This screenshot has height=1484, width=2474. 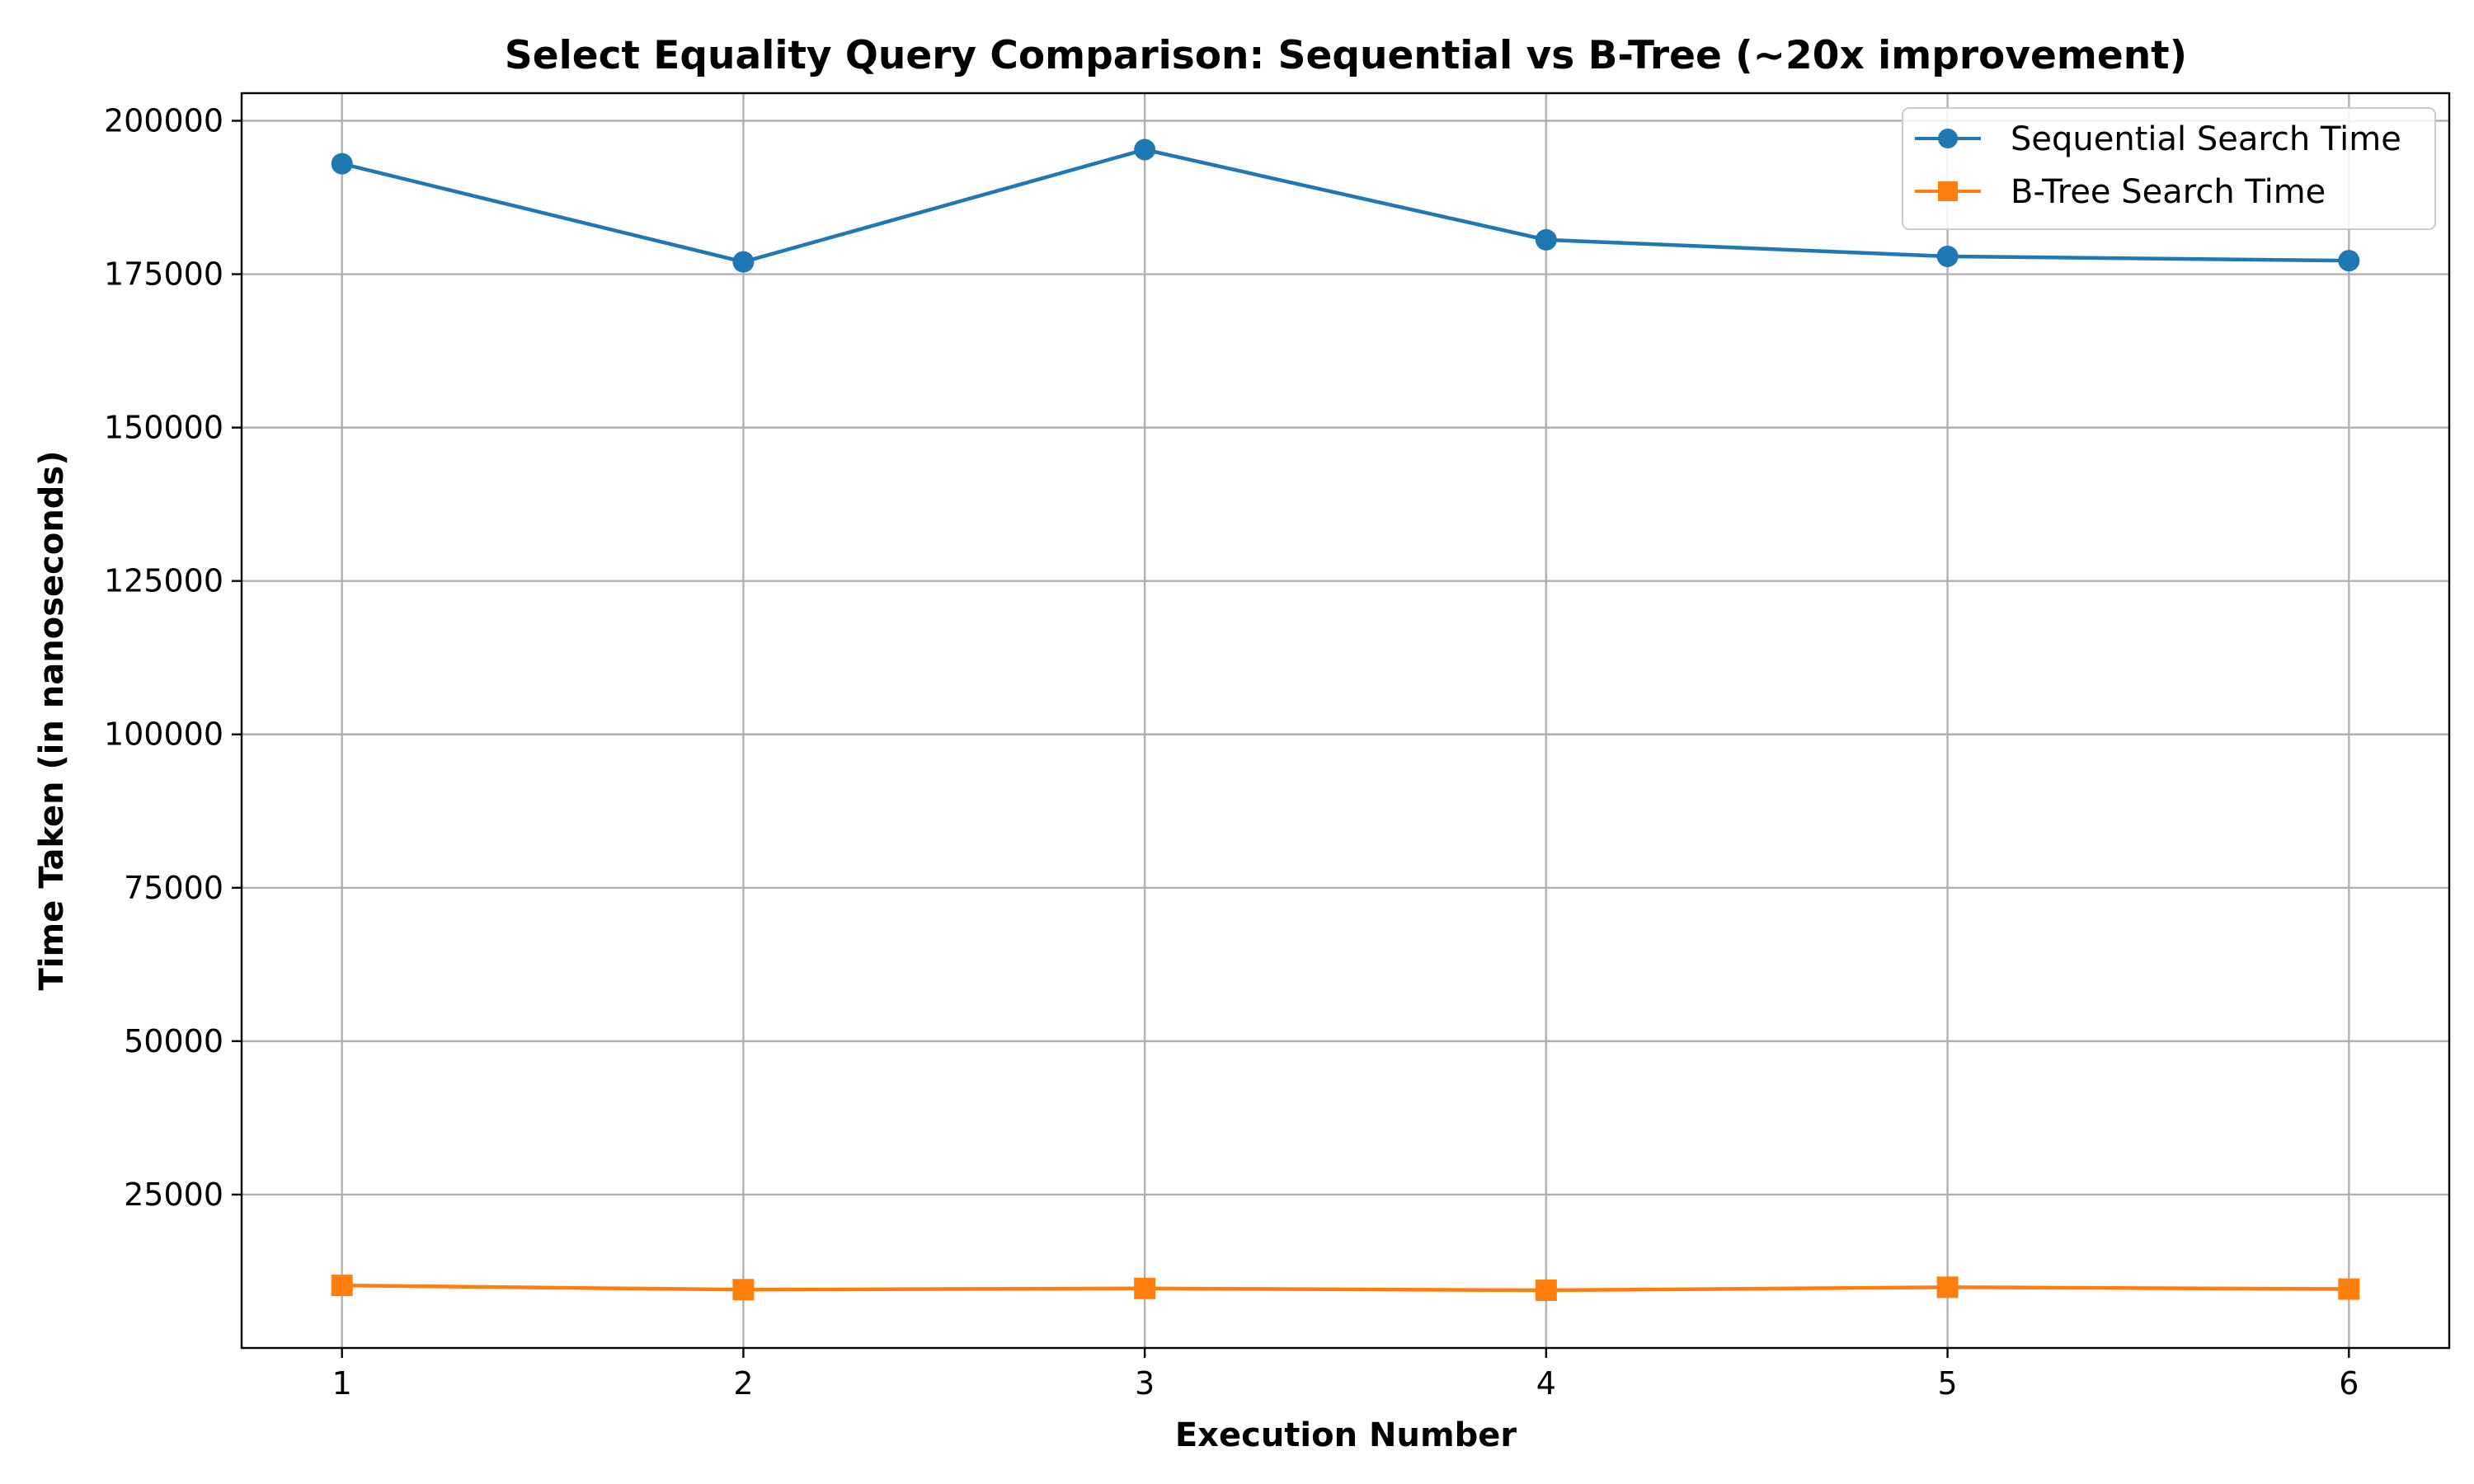 I want to click on x-tick-label: 1, so click(x=342, y=1383).